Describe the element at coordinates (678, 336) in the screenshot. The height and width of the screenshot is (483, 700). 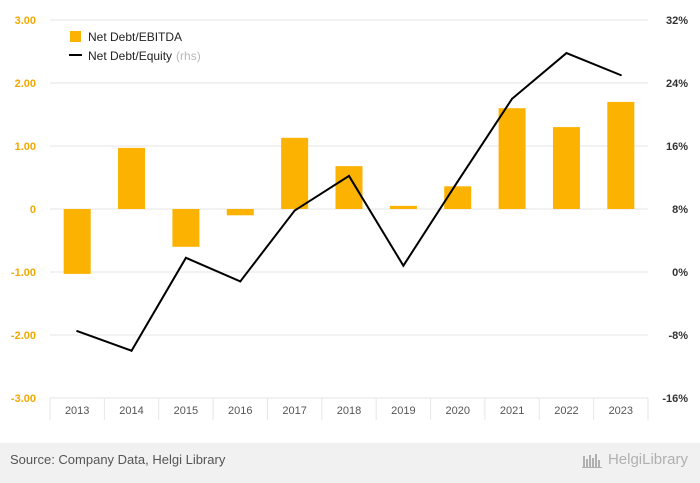
I see `y-right-tick-label: -8%` at that location.